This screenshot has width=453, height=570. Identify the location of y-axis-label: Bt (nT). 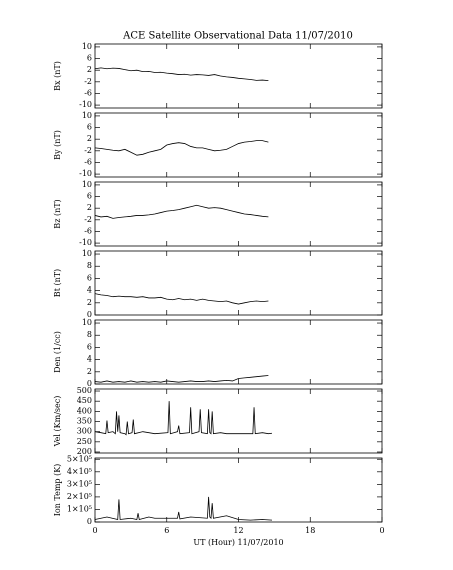
(57, 283).